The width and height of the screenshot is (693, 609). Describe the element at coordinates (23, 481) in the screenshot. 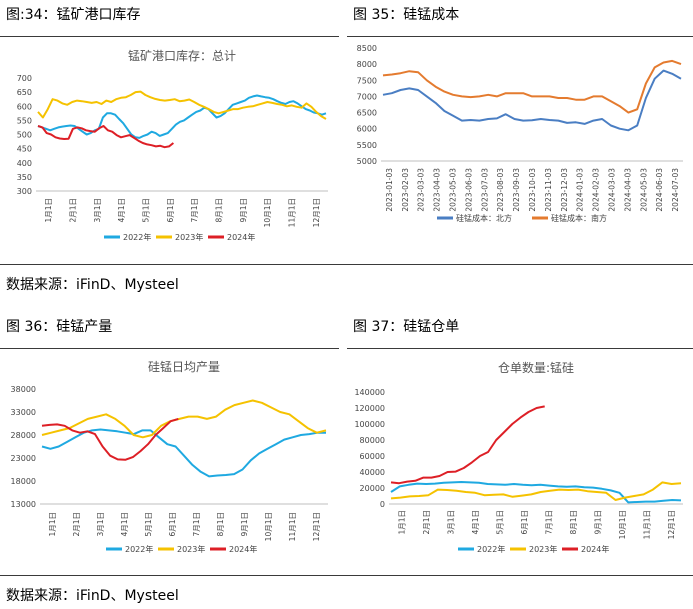

I see `y-tick-label: 18000` at that location.